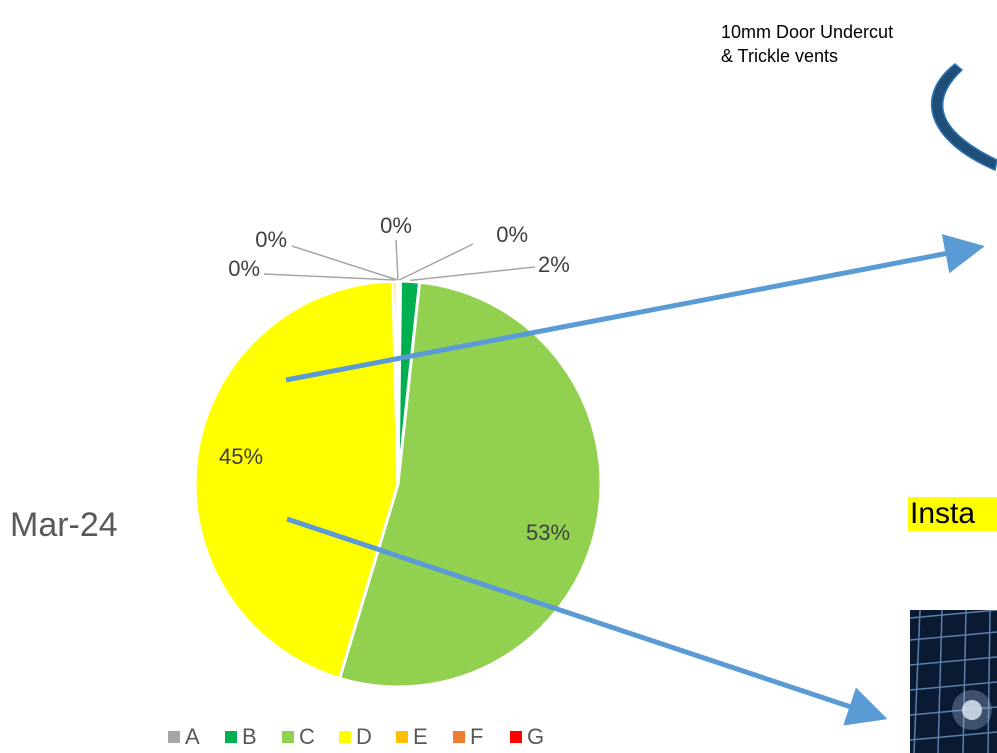 Image resolution: width=997 pixels, height=753 pixels. I want to click on curved-callout-arrow, so click(963, 117).